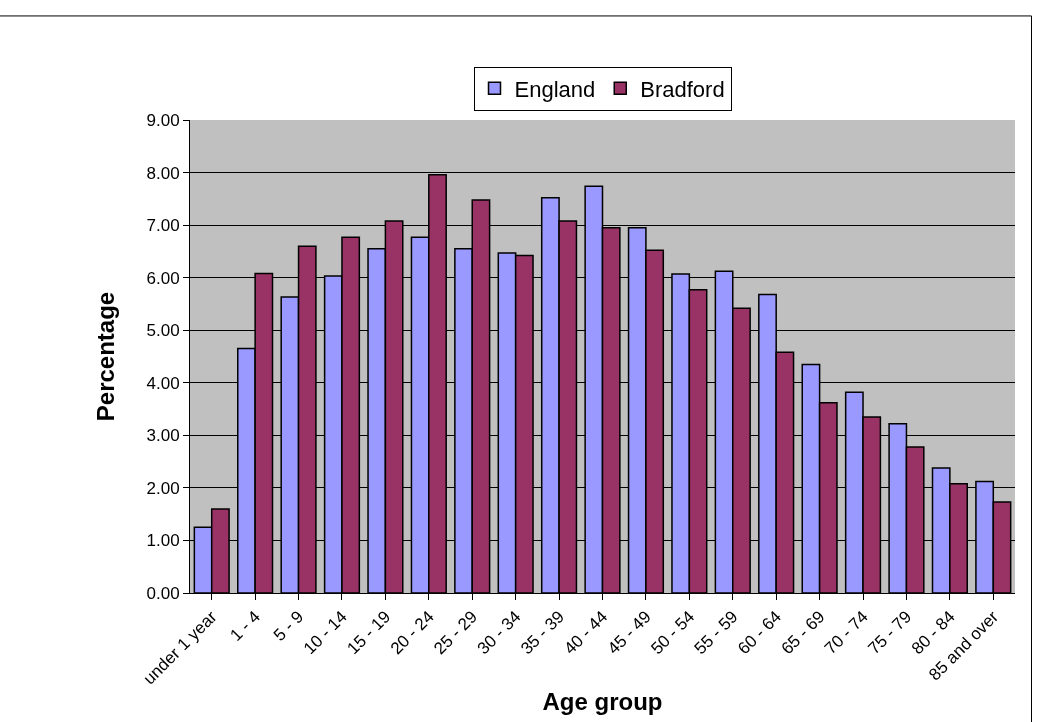  I want to click on x-axis-title: Age group, so click(602, 701).